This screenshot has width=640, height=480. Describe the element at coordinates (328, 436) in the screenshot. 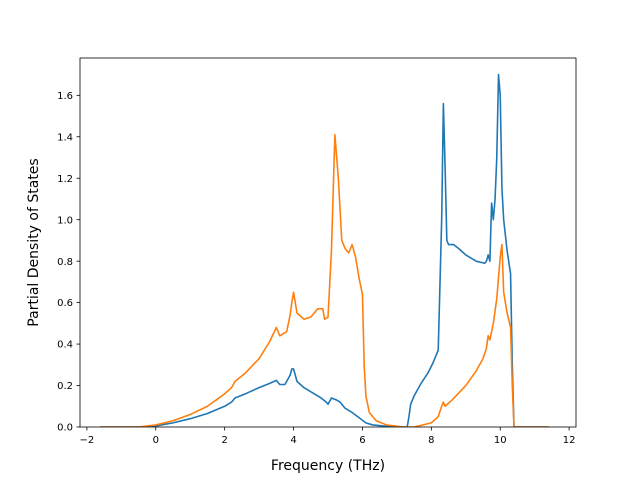

I see `x-axis-ticks: −2 0 2 4 6 8 10 12` at that location.